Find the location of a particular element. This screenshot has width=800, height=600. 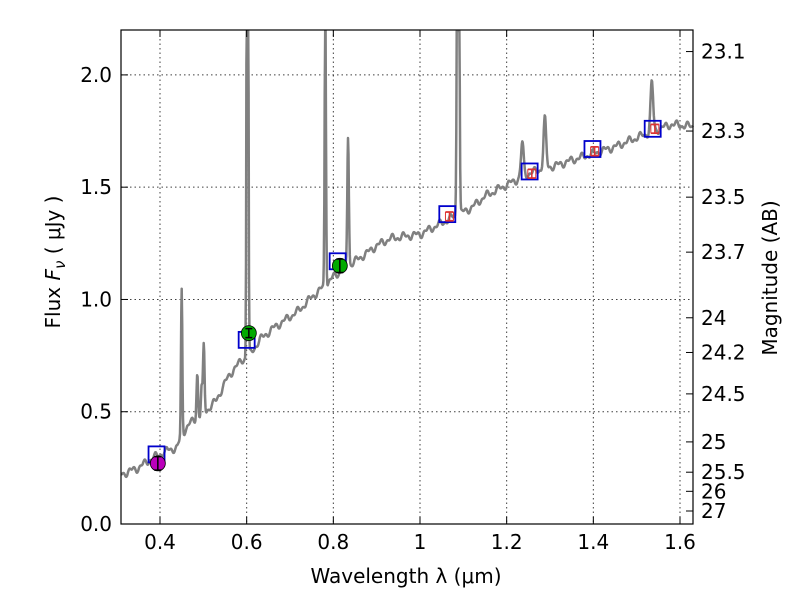

x-tick-label: 0.4 is located at coordinates (160, 542).